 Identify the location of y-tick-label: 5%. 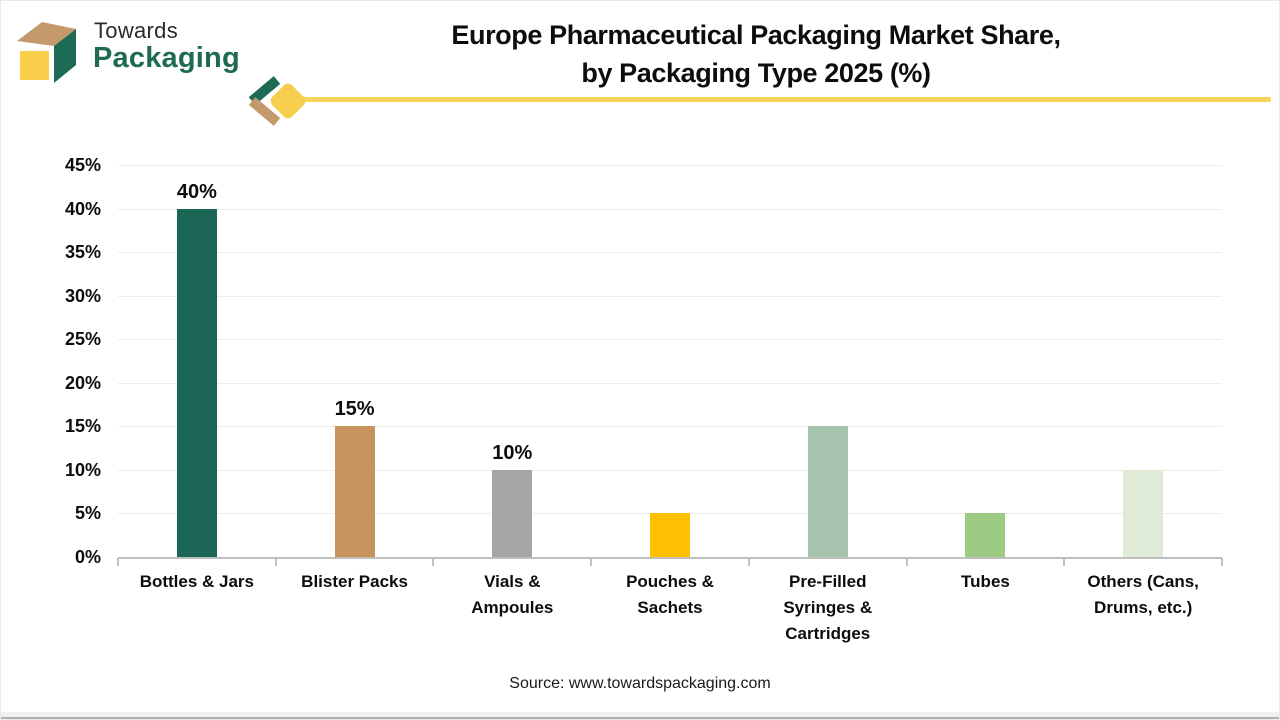
(87, 513).